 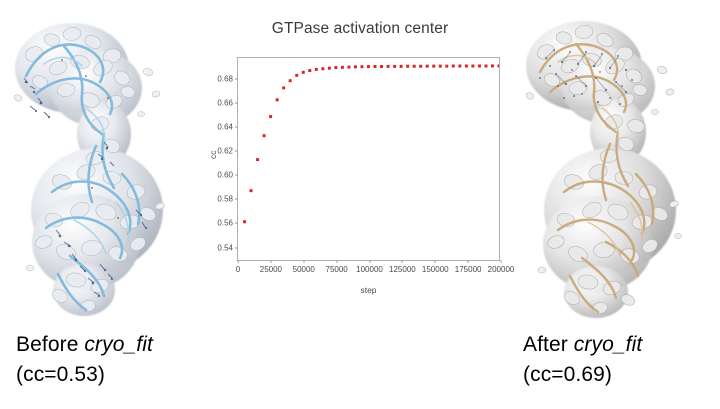 What do you see at coordinates (360, 28) in the screenshot?
I see `chart-title: GTPase activation center` at bounding box center [360, 28].